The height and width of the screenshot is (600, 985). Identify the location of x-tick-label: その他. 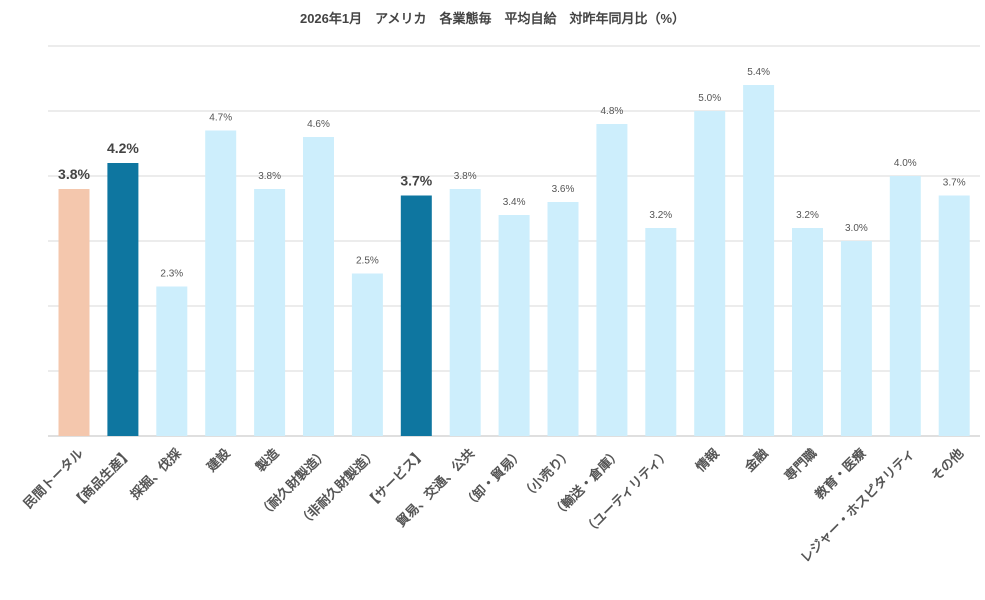
(947, 465).